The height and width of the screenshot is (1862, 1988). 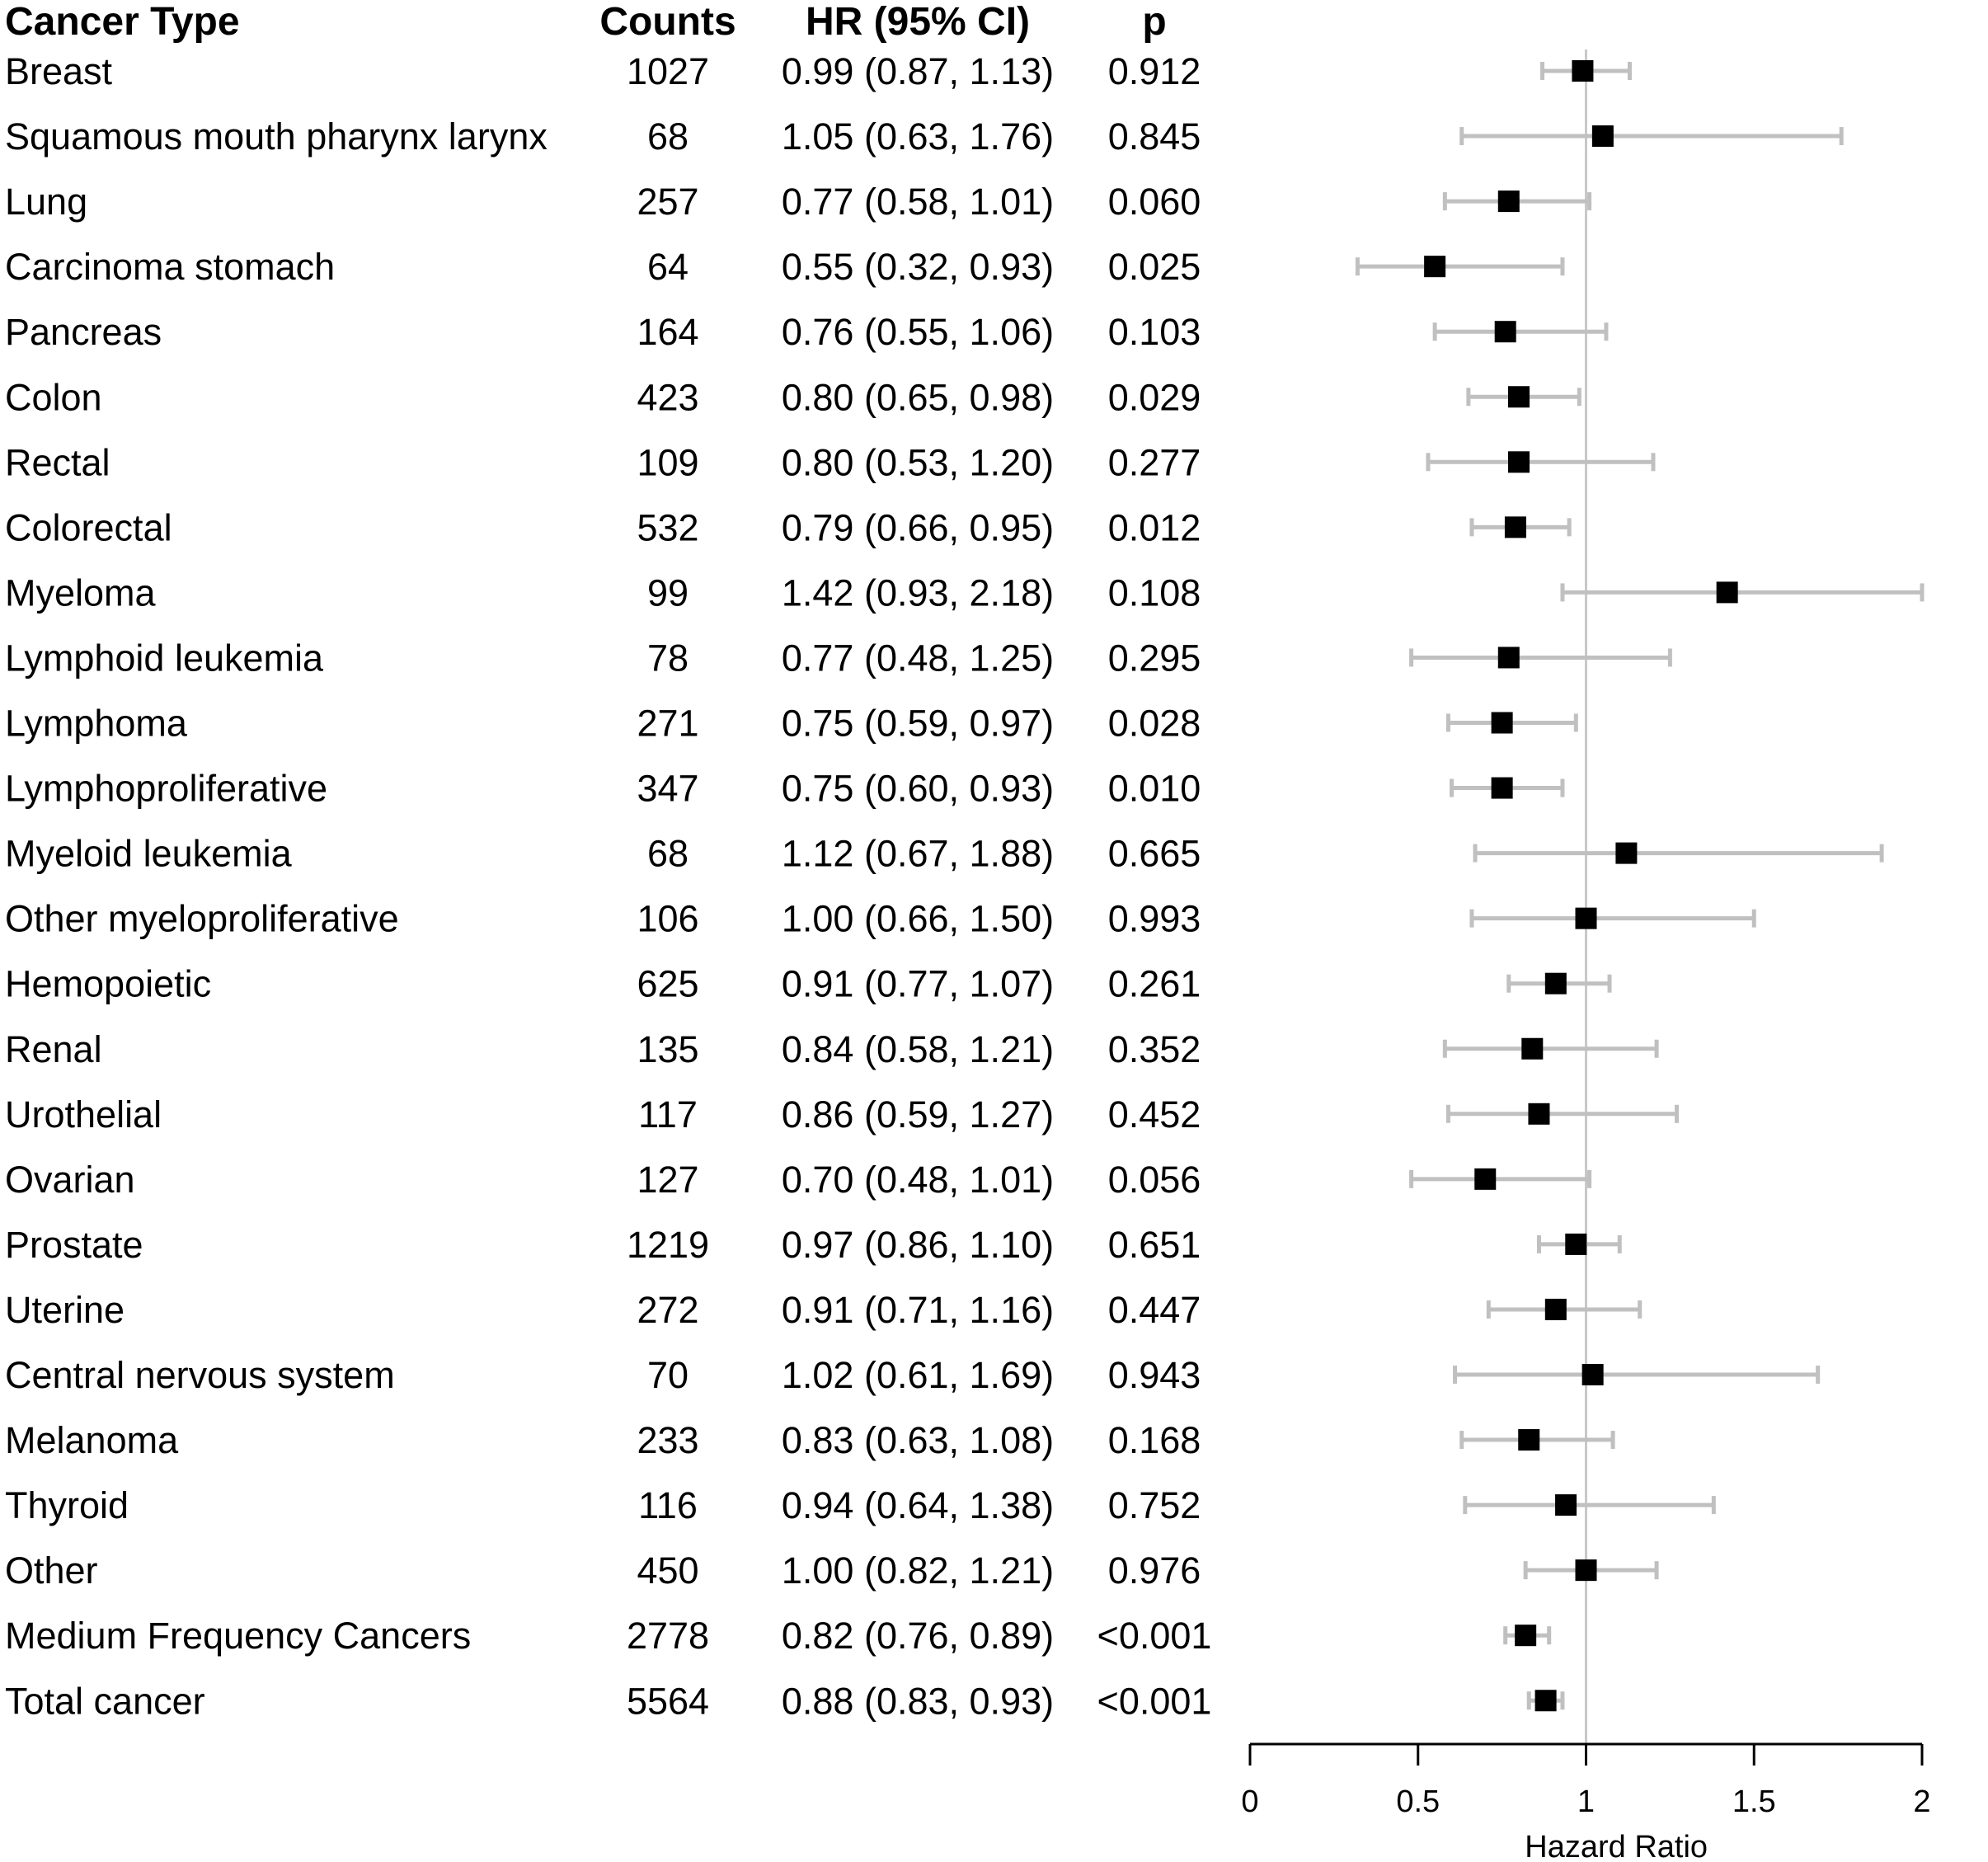 What do you see at coordinates (918, 136) in the screenshot?
I see `hr-ci-value: 1.05 (0.63, 1.76)` at bounding box center [918, 136].